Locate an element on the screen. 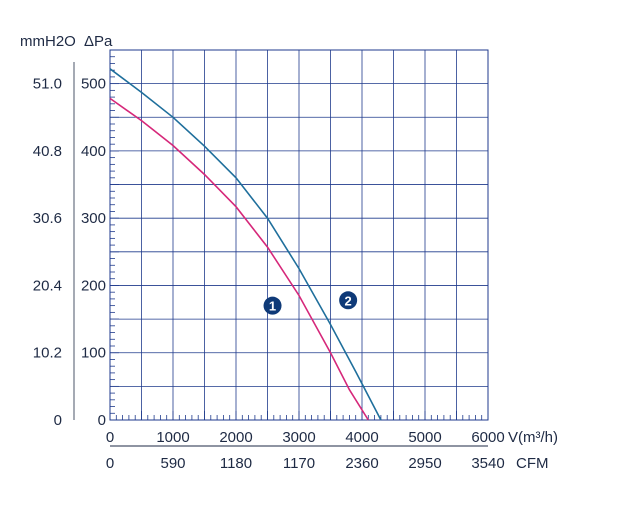 Image resolution: width=640 pixels, height=510 pixels. x-tick-label: 2000 is located at coordinates (235, 437).